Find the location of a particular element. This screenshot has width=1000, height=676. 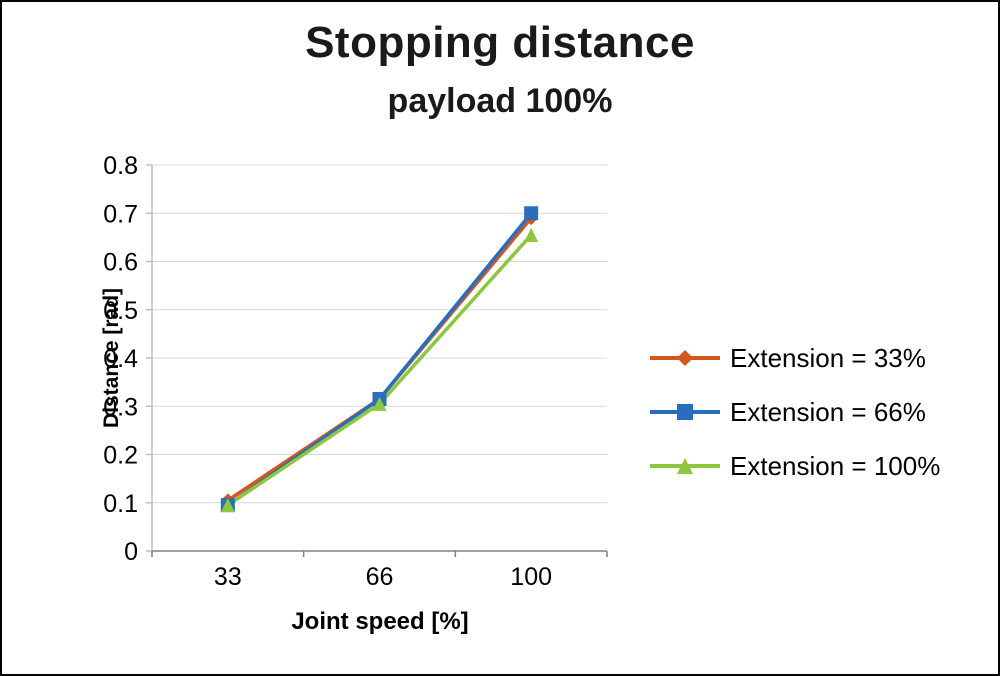

diamond-icon is located at coordinates (685, 358).